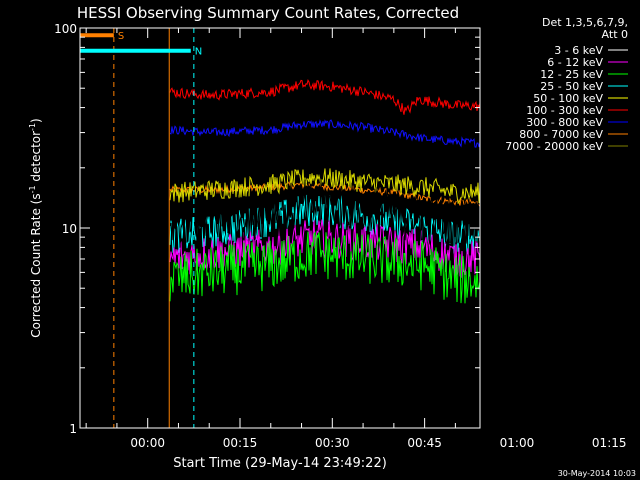 This screenshot has width=640, height=480. Describe the element at coordinates (65, 29) in the screenshot. I see `y-tick-label: 100` at that location.